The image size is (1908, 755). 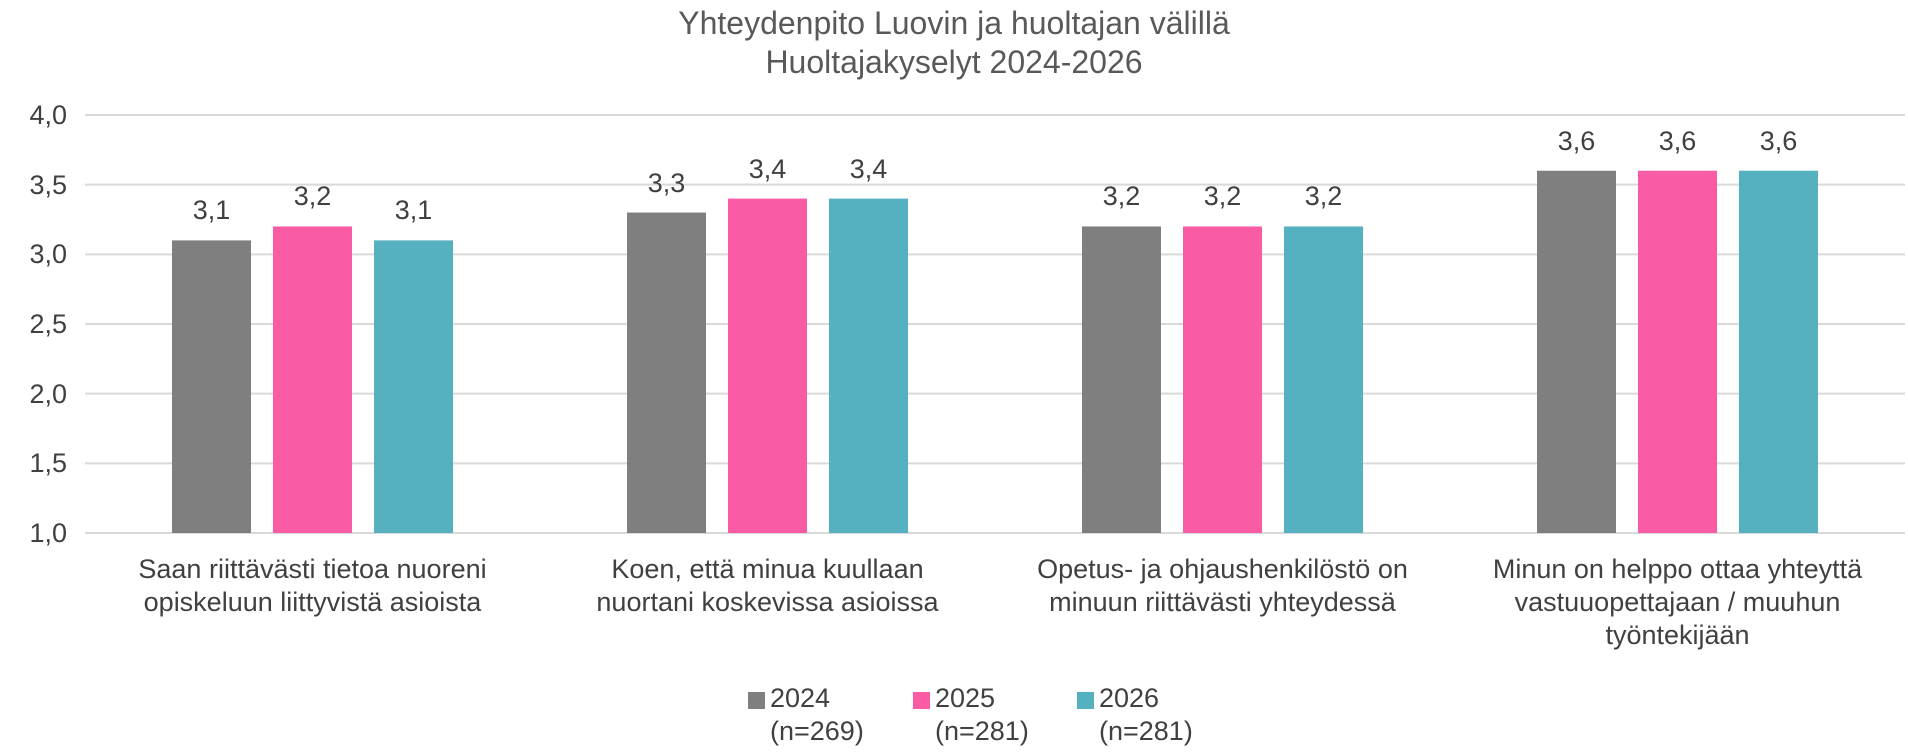 I want to click on legend-label: 2025 (n=281), so click(x=982, y=714).